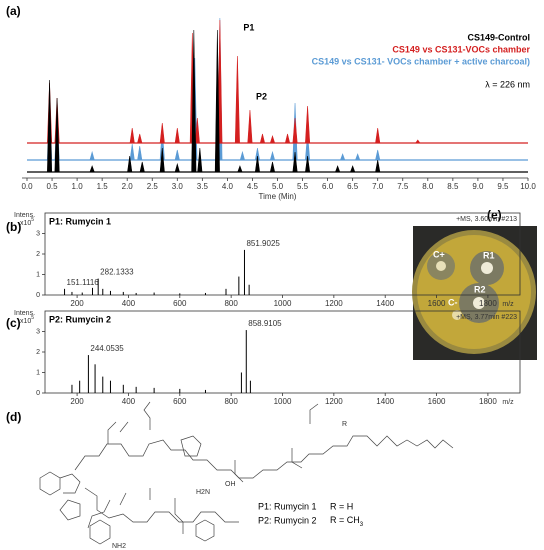 Image resolution: width=544 pixels, height=550 pixels. What do you see at coordinates (230, 484) in the screenshot?
I see `atom-label: OH` at bounding box center [230, 484].